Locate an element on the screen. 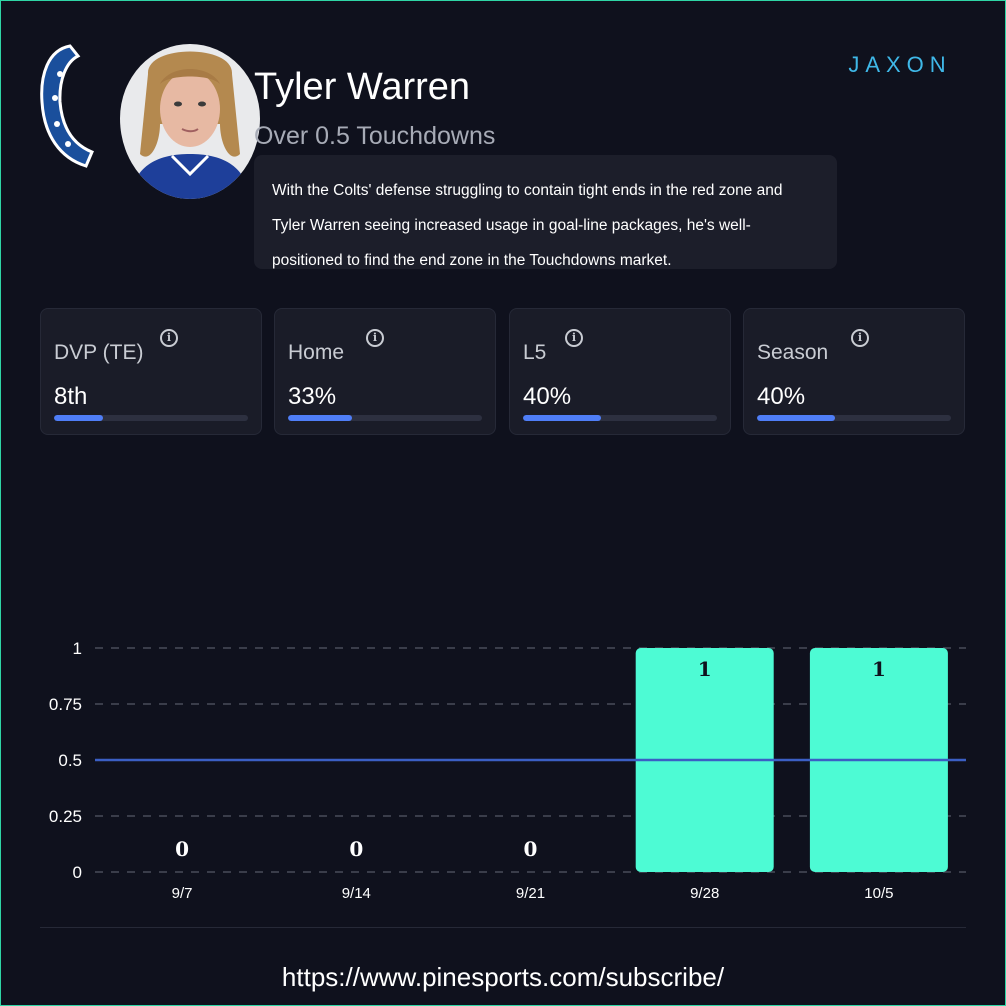 The width and height of the screenshot is (1006, 1006). x-tick-label: 10/5 is located at coordinates (878, 893).